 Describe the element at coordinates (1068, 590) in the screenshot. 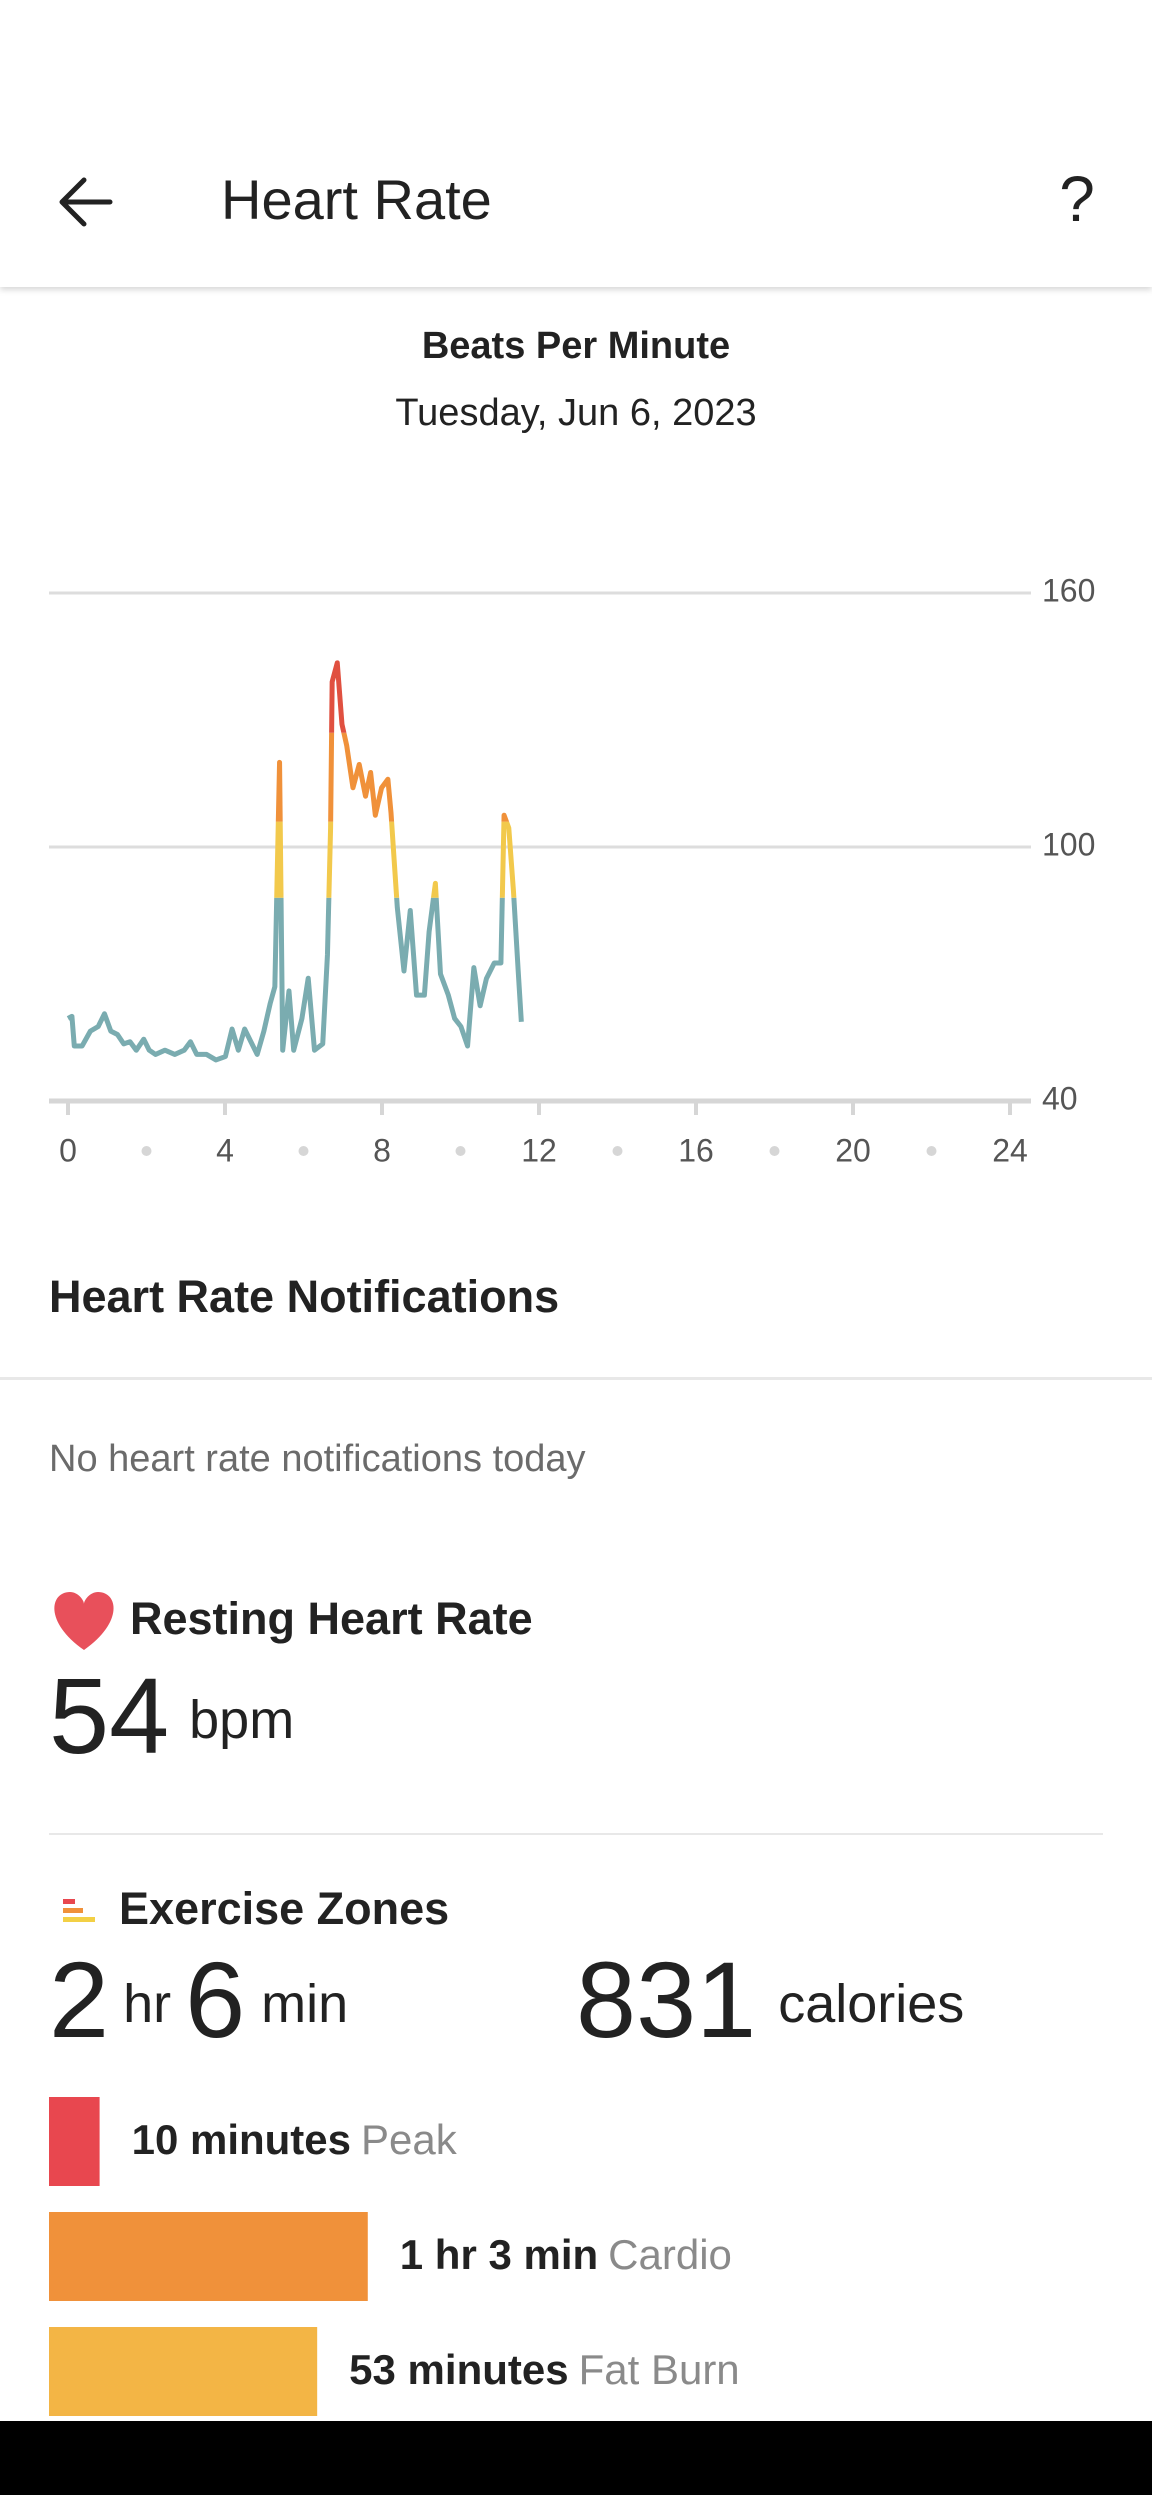

I see `y-tick-label: 160` at that location.